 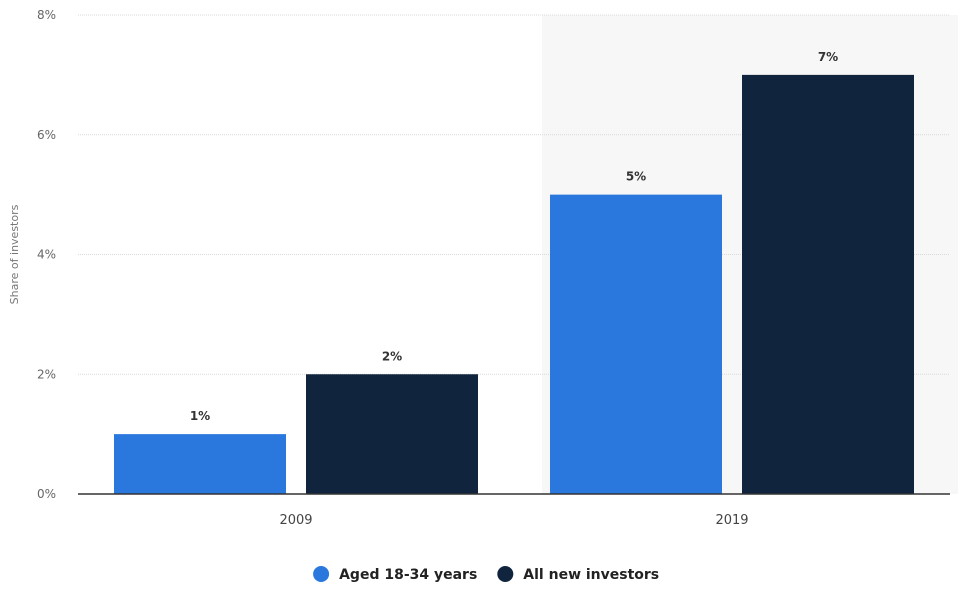 What do you see at coordinates (486, 574) in the screenshot?
I see `legend: Aged 18-34 years All new investors` at bounding box center [486, 574].